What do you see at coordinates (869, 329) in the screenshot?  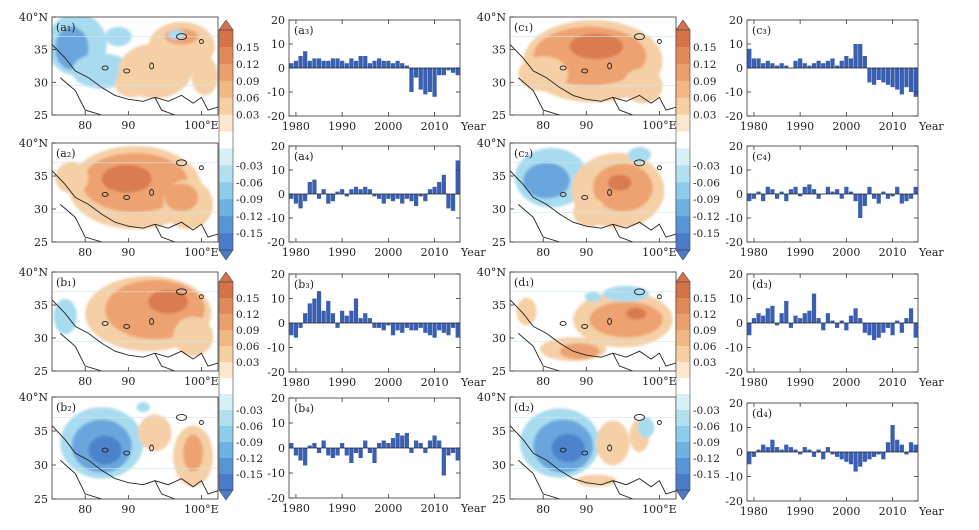 I see `bar-2005` at bounding box center [869, 329].